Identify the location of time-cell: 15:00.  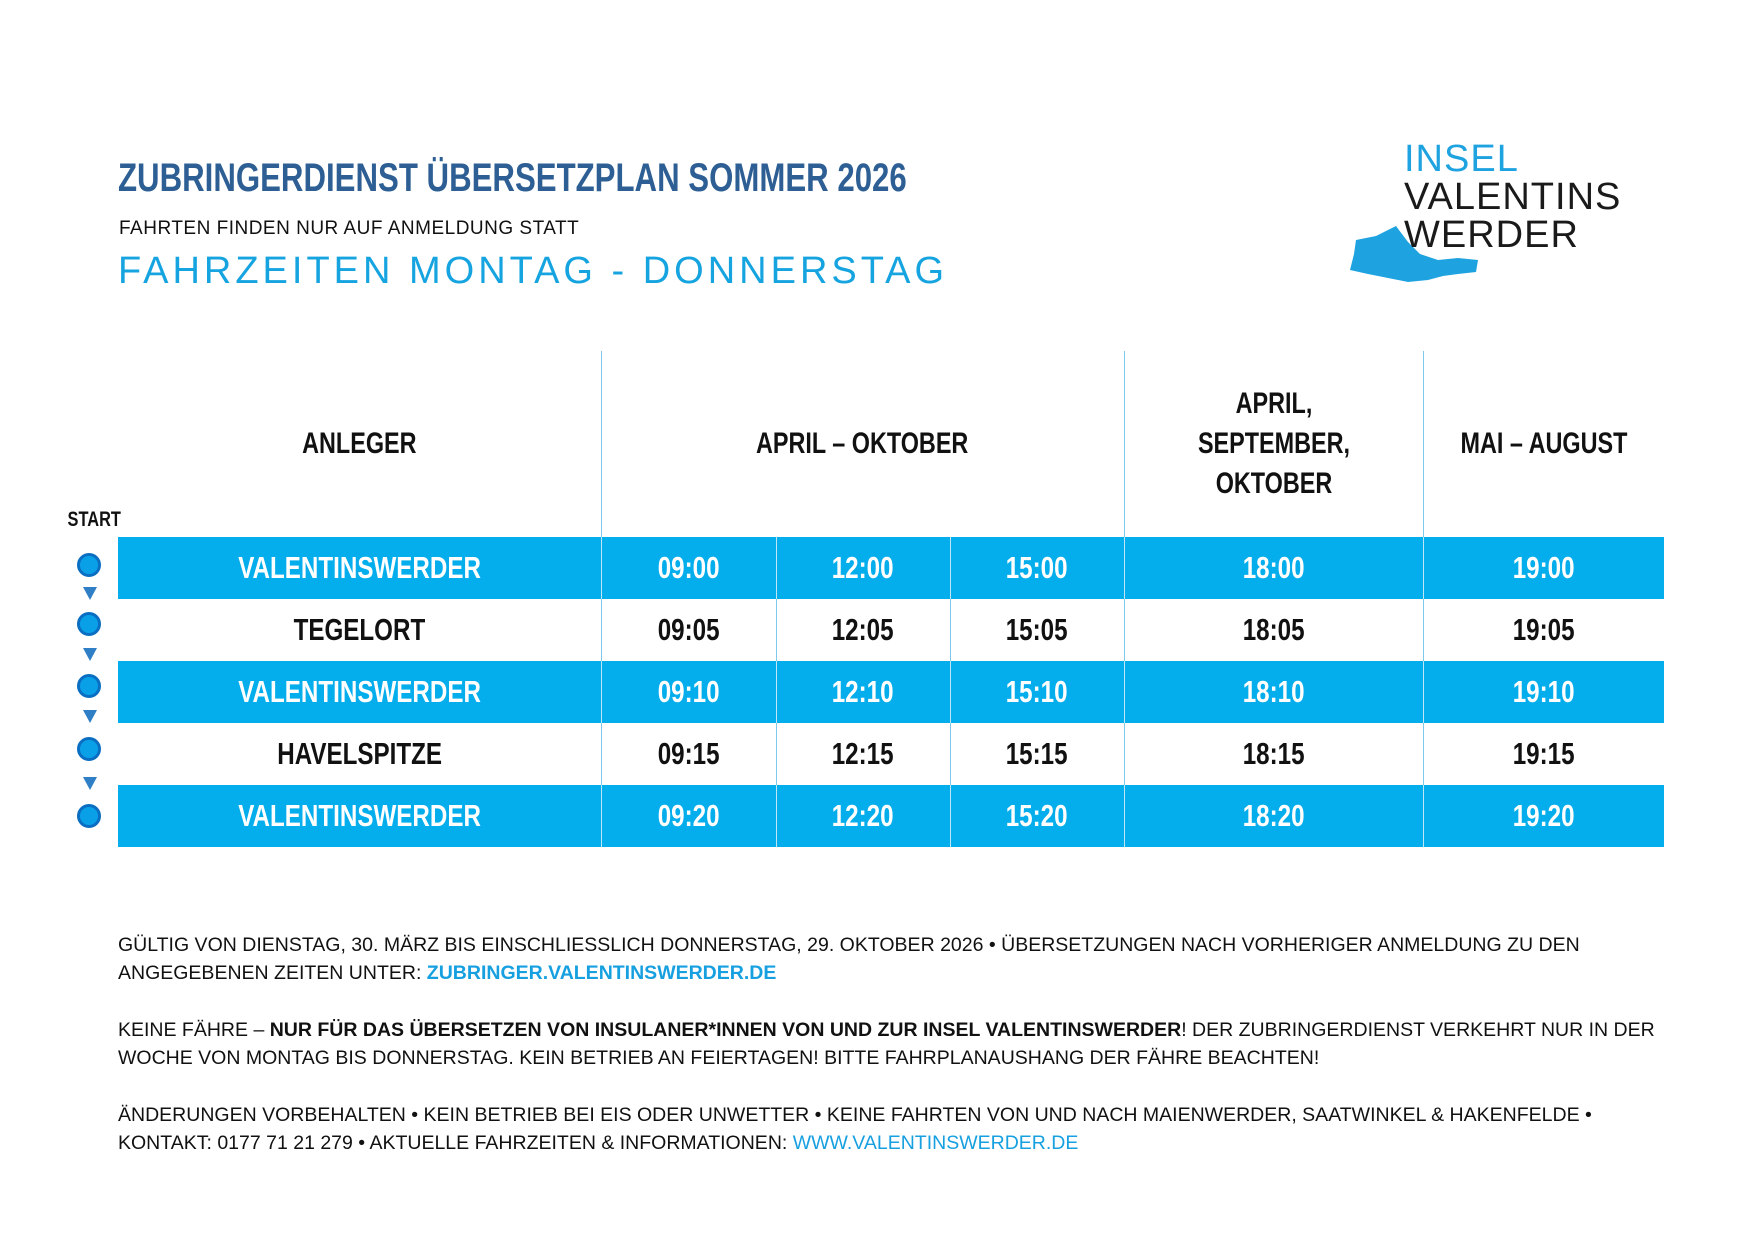
(1036, 568).